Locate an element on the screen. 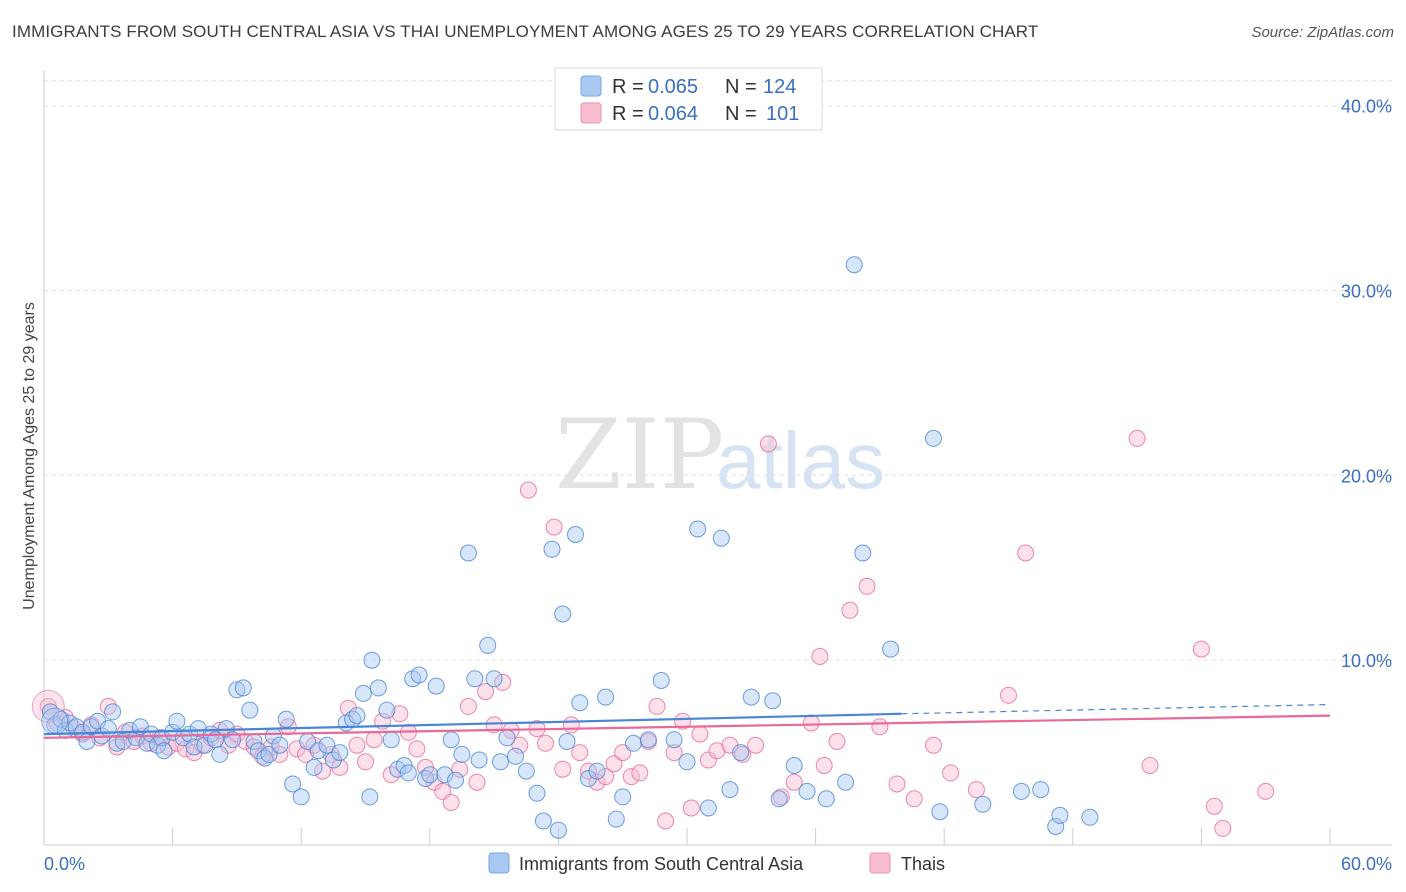 The width and height of the screenshot is (1406, 892). source-credit: Source: ZipAtlas.com is located at coordinates (1322, 32).